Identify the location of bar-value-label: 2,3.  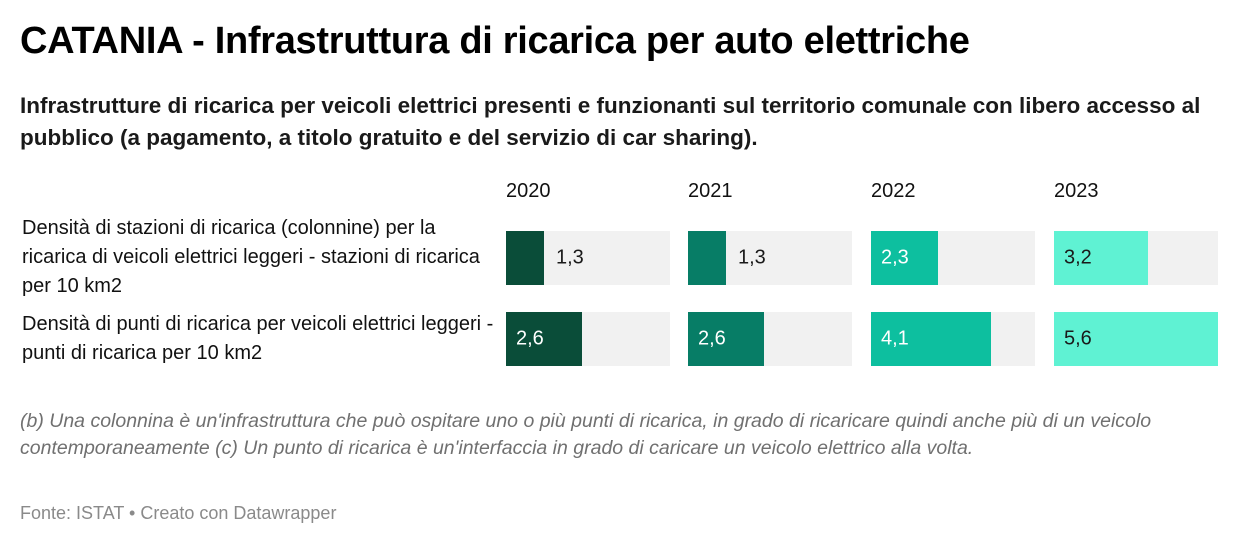
(895, 257).